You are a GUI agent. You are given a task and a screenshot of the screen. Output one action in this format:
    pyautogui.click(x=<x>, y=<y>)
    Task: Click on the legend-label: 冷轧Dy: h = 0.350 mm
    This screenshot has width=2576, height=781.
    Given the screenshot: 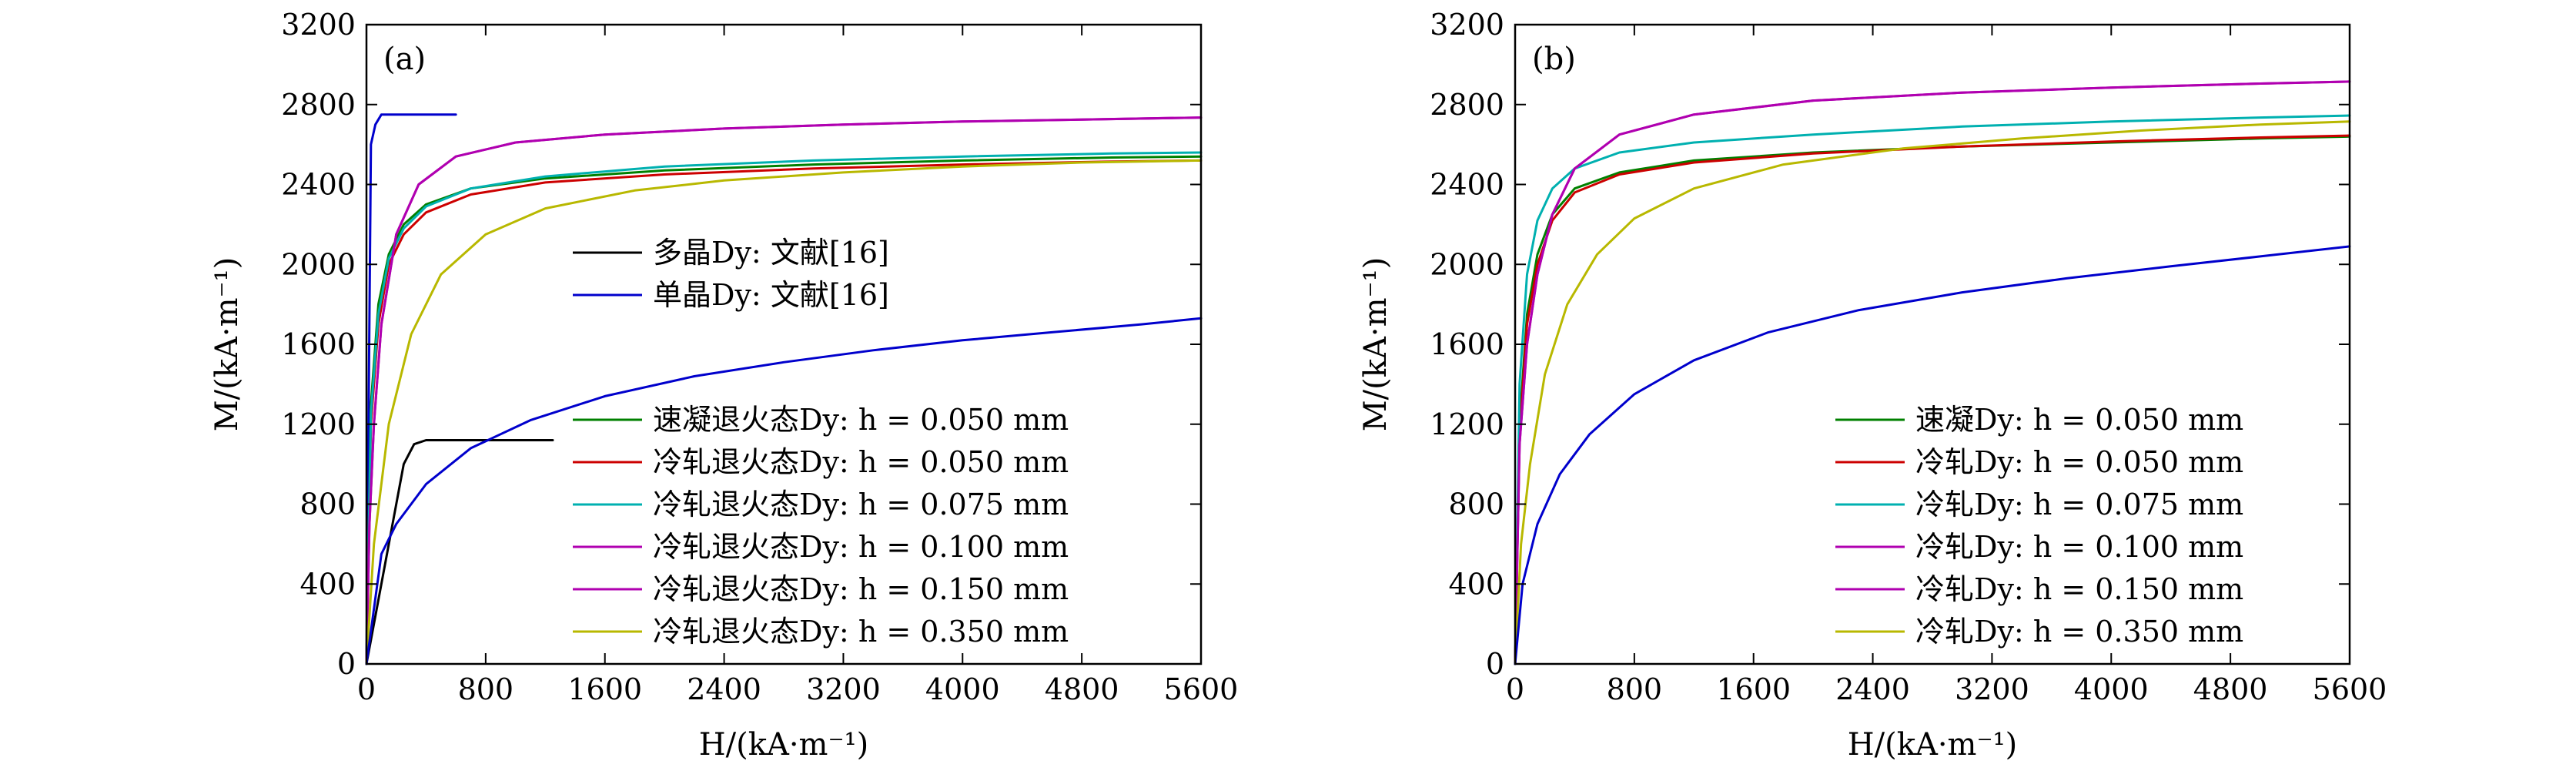 What is the action you would take?
    pyautogui.click(x=2079, y=632)
    